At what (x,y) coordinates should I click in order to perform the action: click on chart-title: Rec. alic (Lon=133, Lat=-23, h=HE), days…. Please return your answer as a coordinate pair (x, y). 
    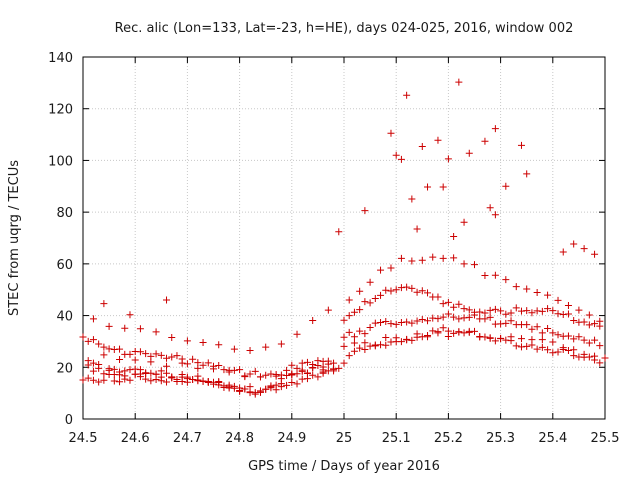
    Looking at the image, I should click on (344, 28).